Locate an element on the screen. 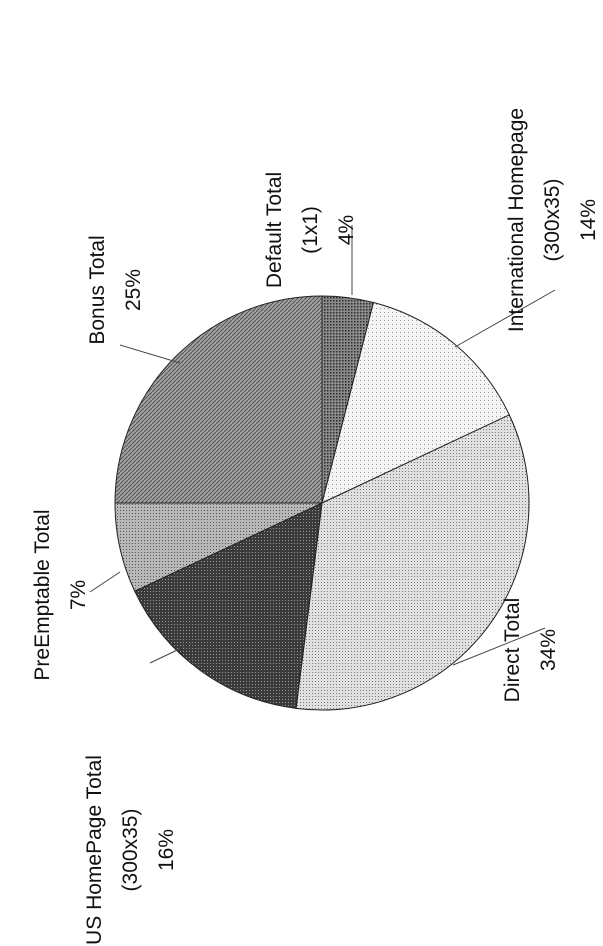 The width and height of the screenshot is (603, 946). slice-label-5: Bonus Total 25% is located at coordinates (115, 289).